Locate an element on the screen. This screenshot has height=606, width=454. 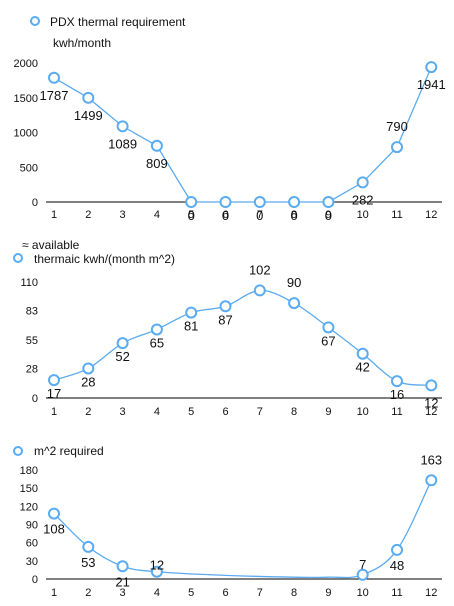
data-label: 28 is located at coordinates (88, 381).